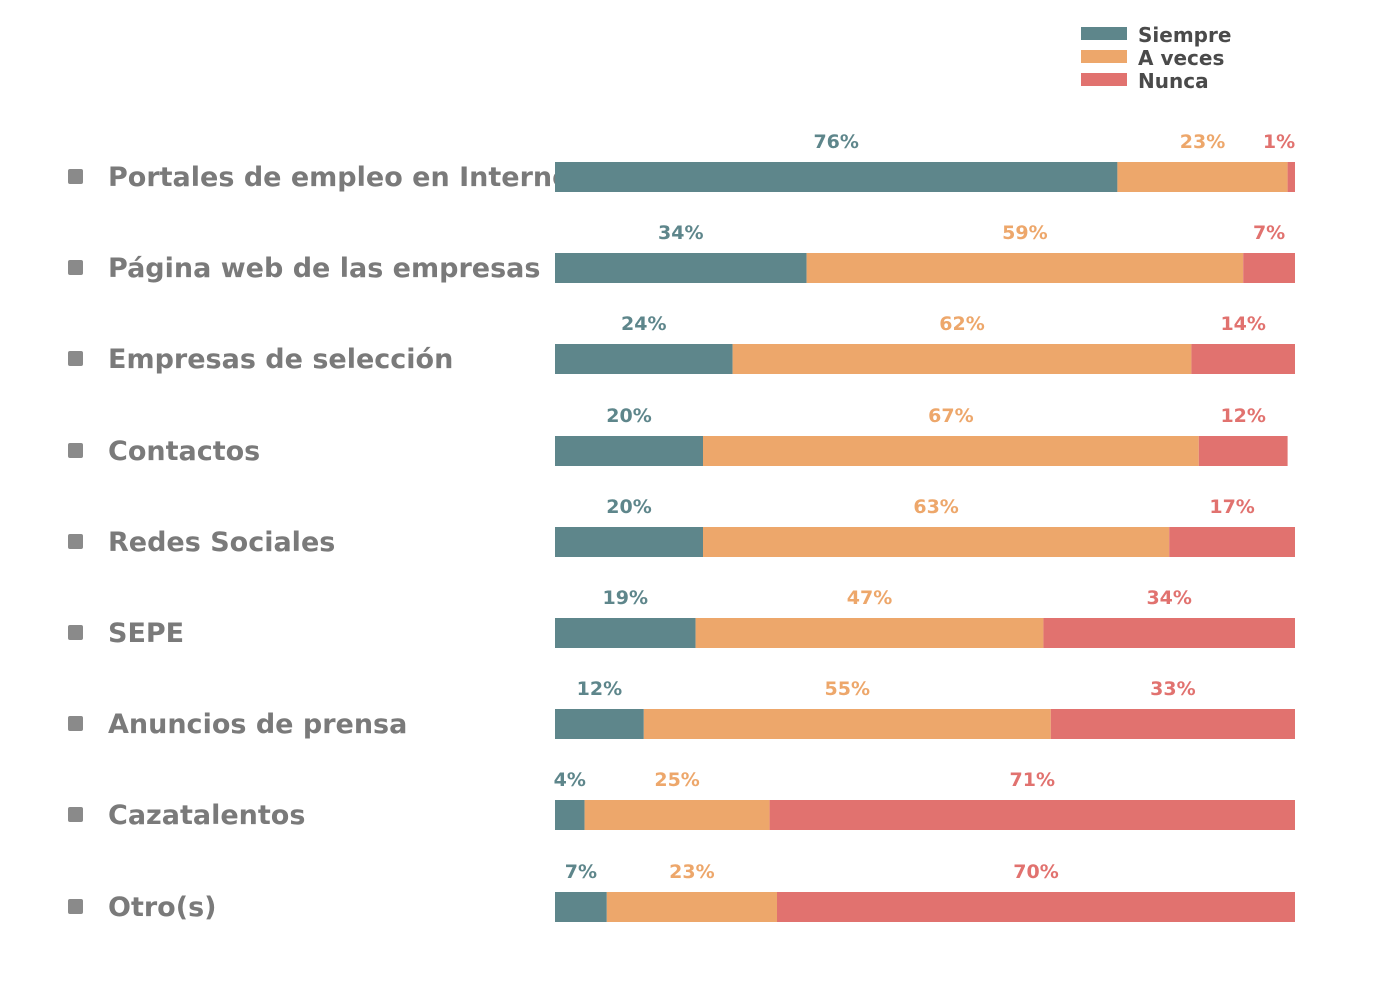  I want to click on chart-row: Cazatalentos 4% 25% 71%, so click(681, 800).